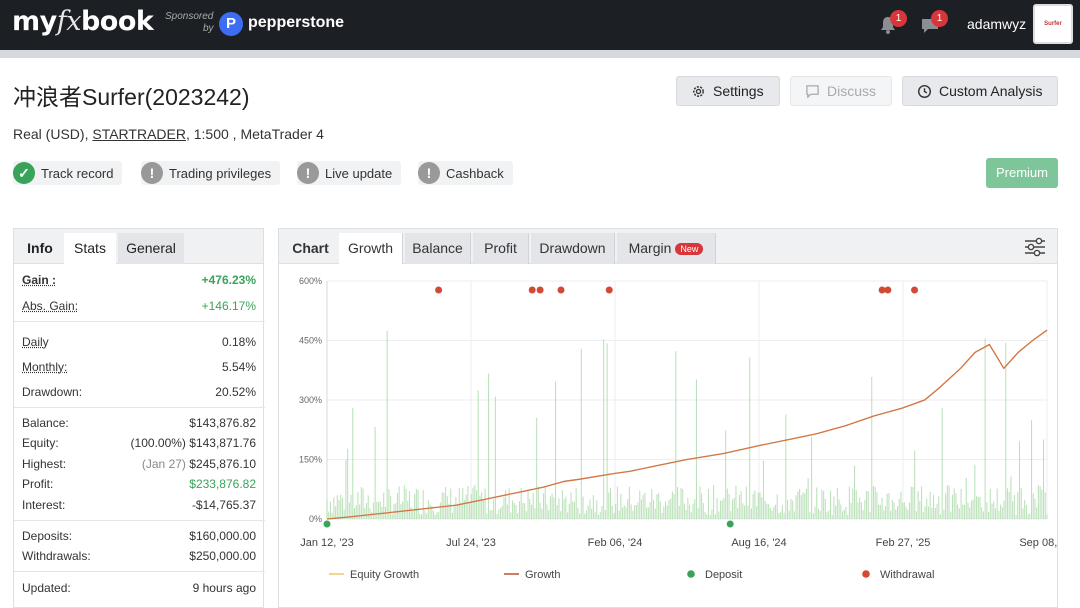 The image size is (1080, 608). I want to click on stats-tabs: Info Stats General, so click(138, 246).